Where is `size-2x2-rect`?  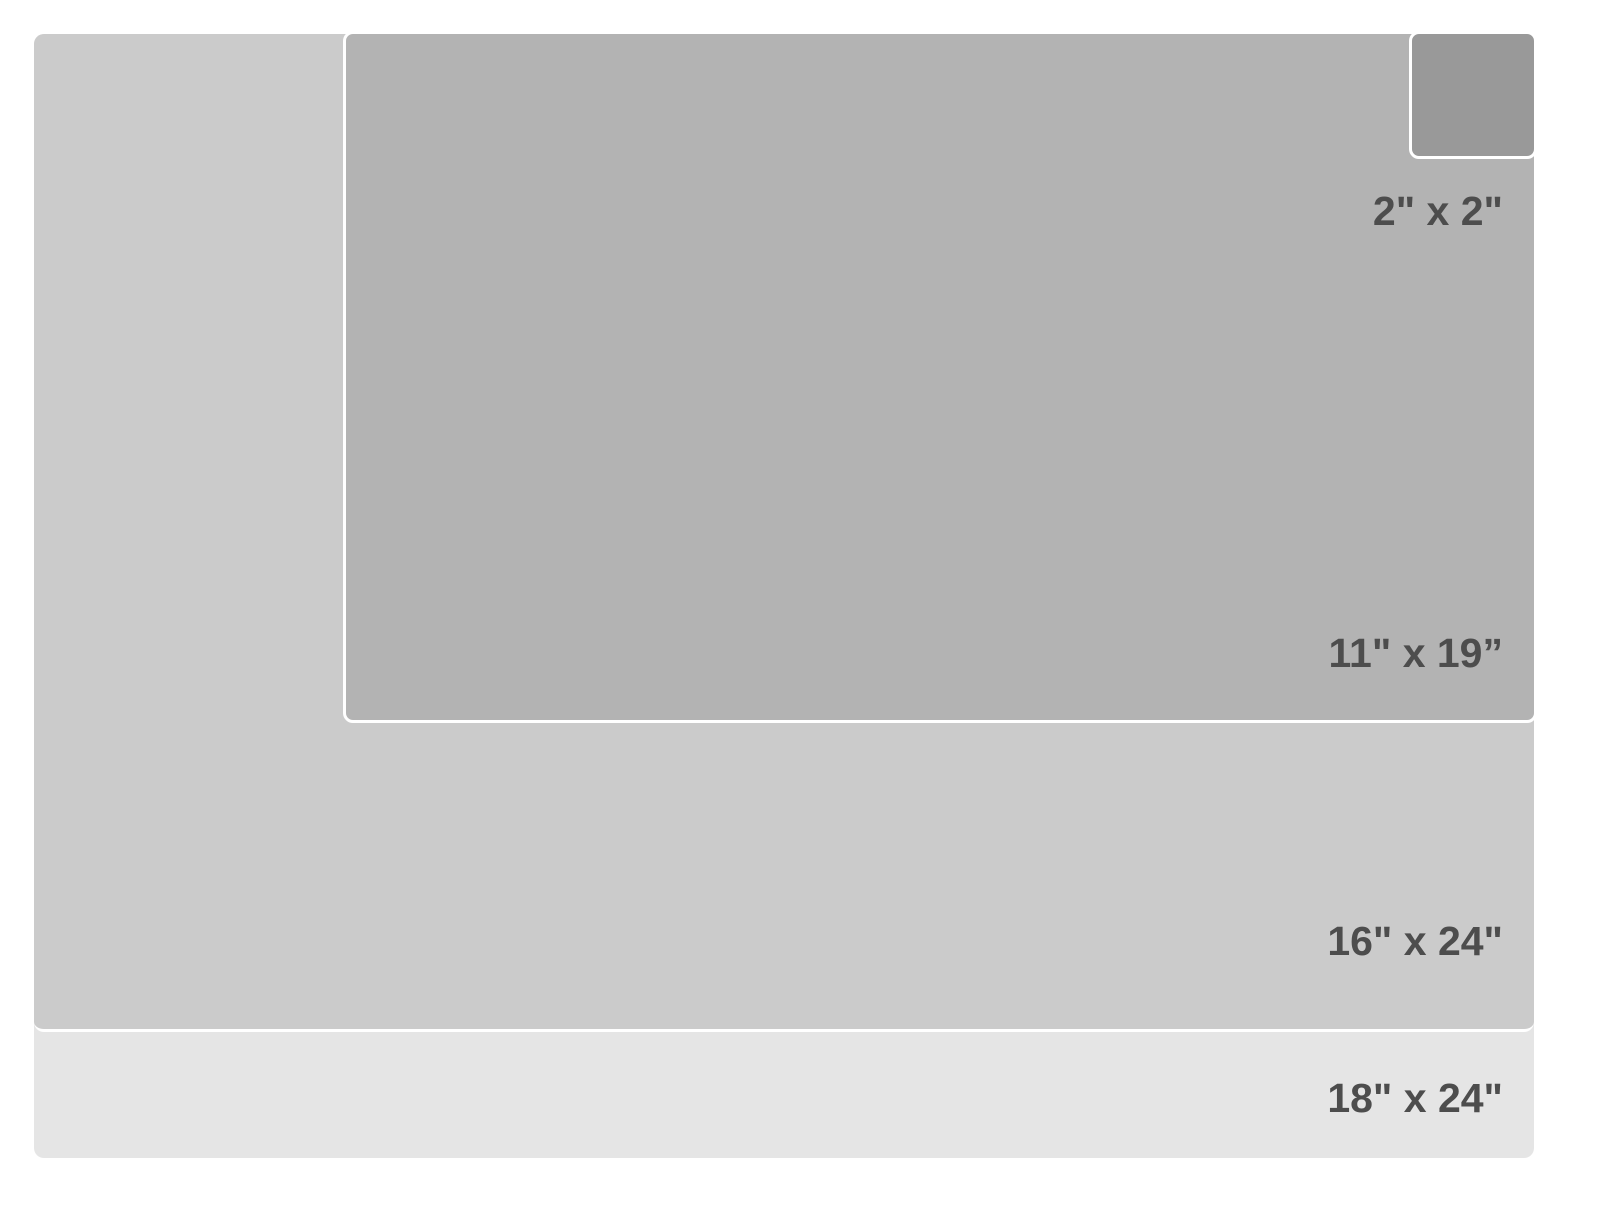
size-2x2-rect is located at coordinates (1473, 95).